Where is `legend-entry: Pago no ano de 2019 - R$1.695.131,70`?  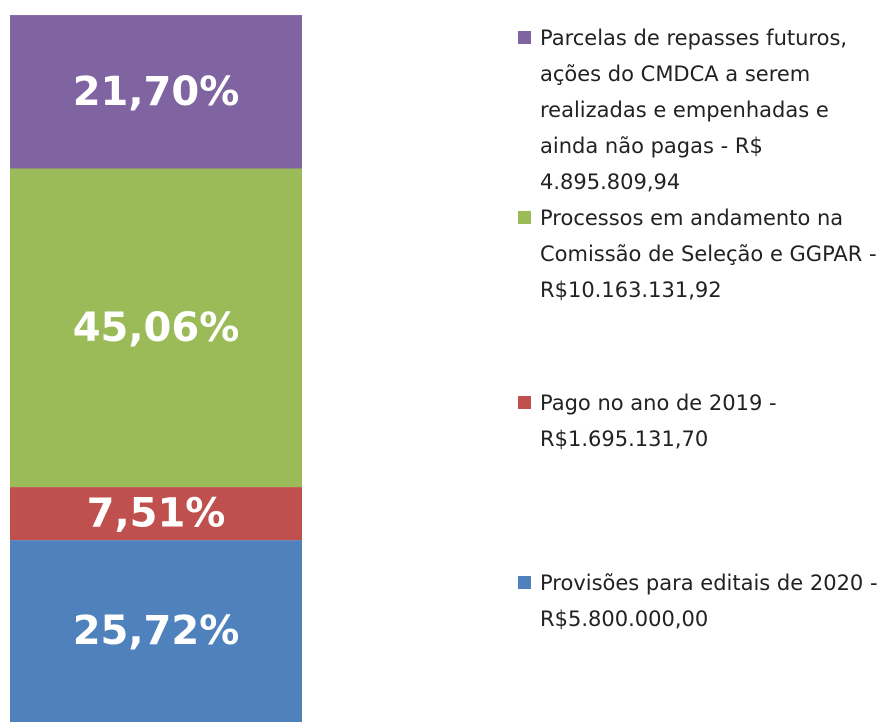
legend-entry: Pago no ano de 2019 - R$1.695.131,70 is located at coordinates (704, 421).